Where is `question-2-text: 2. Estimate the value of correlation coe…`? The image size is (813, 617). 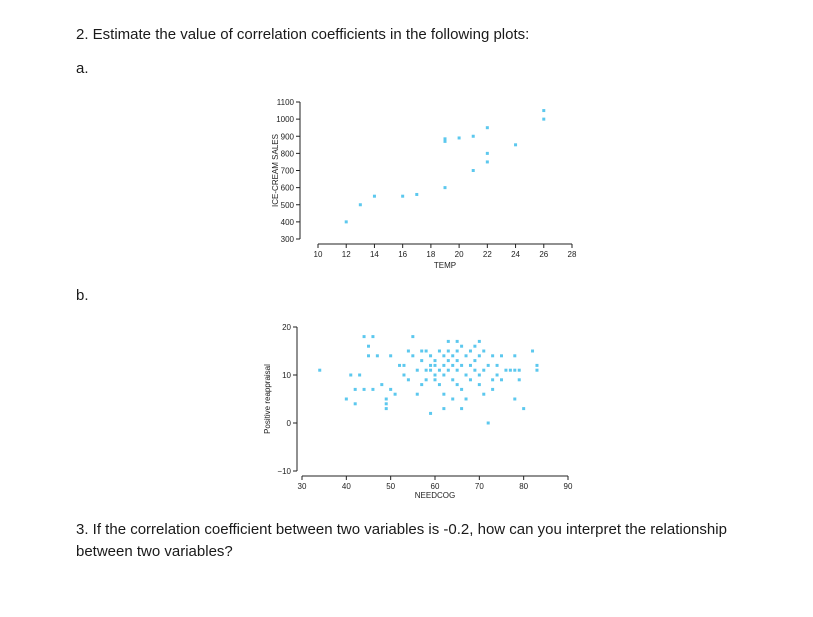 question-2-text: 2. Estimate the value of correlation coe… is located at coordinates (303, 34).